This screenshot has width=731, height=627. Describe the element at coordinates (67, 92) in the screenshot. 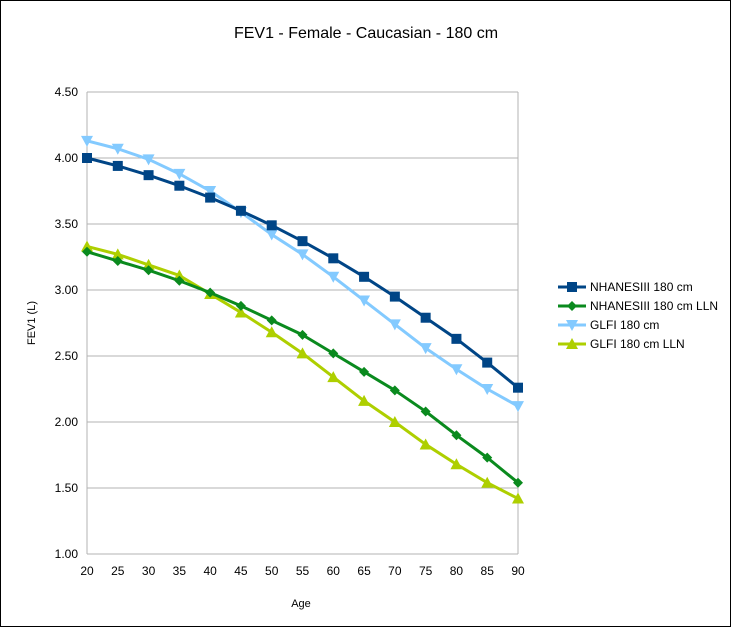

I see `y-tick-label: 4.50` at that location.